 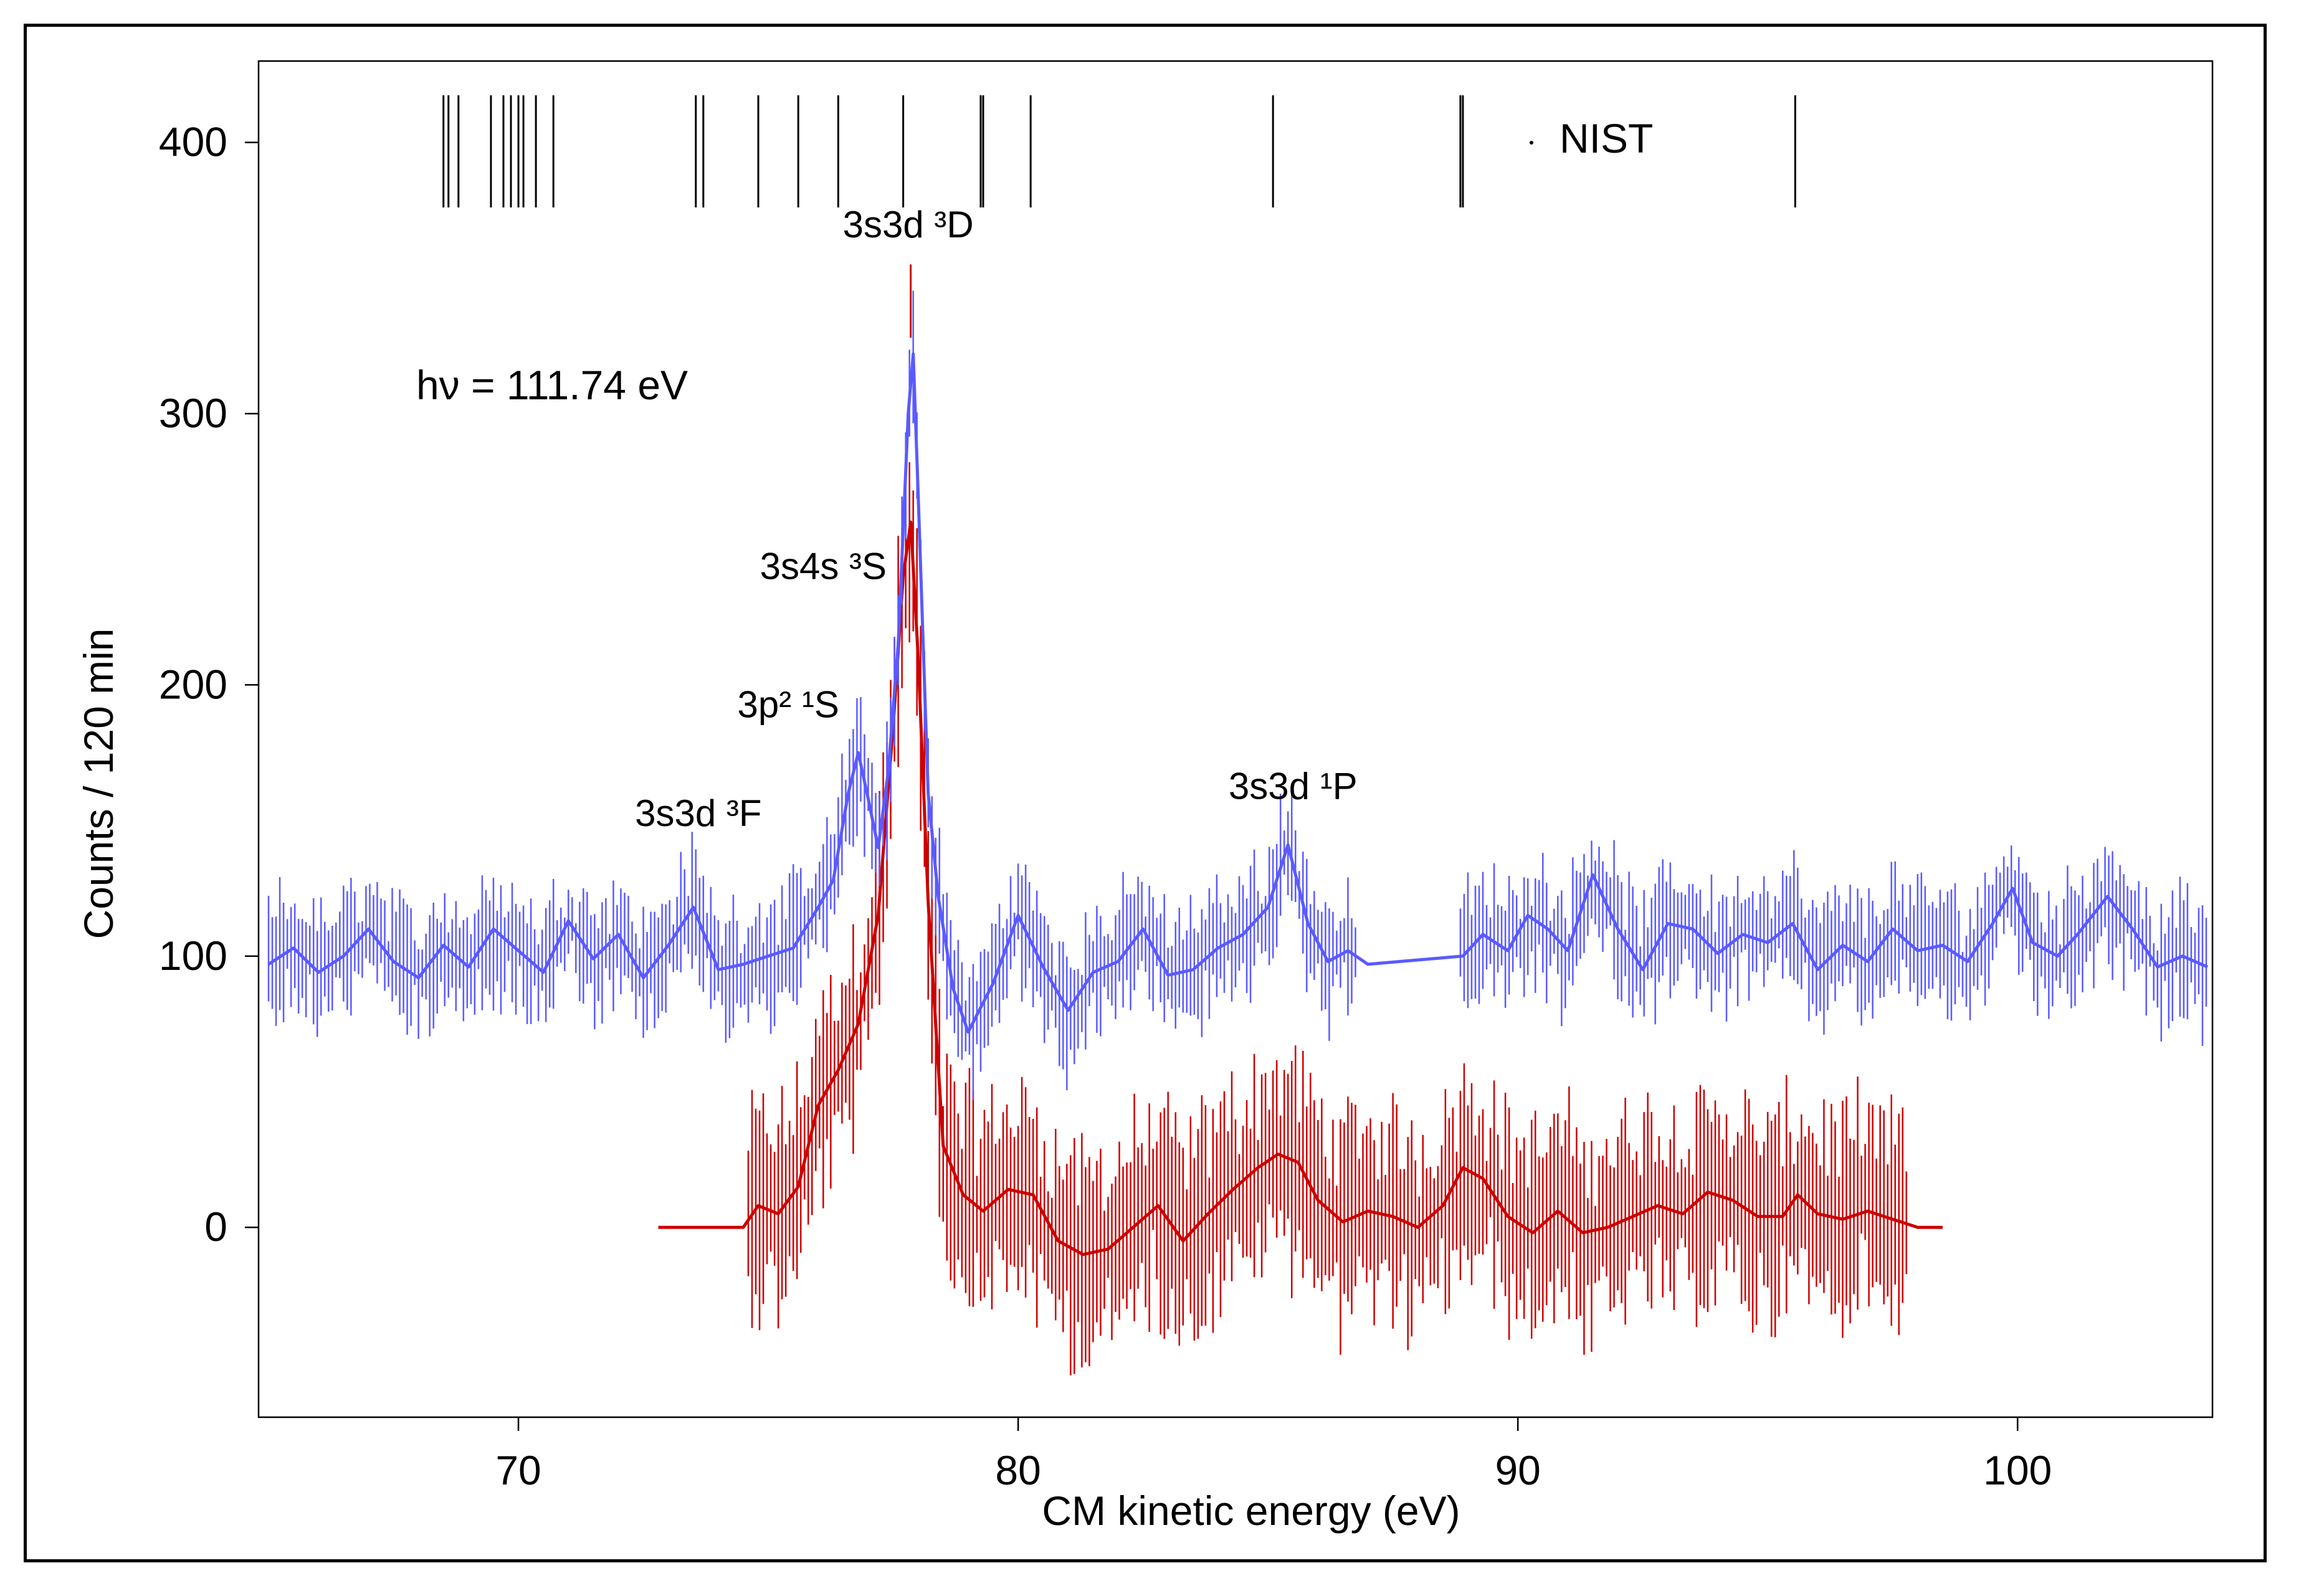 I want to click on y-axis: 0 100 200 300 400, so click(x=209, y=685).